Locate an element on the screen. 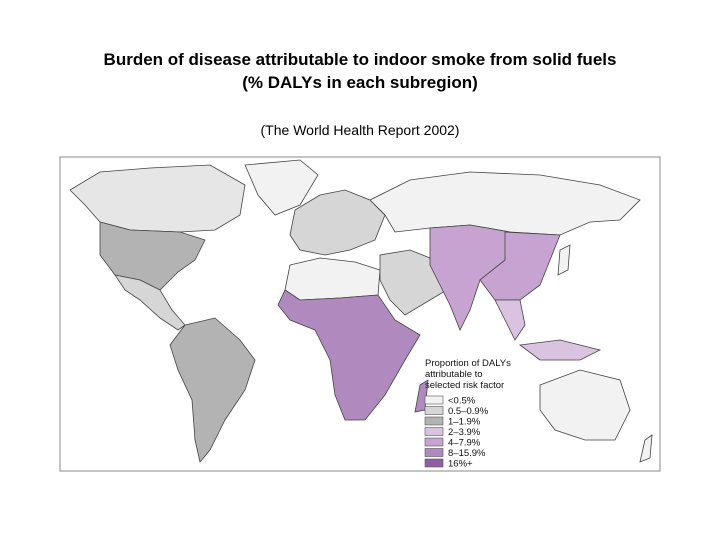 The width and height of the screenshot is (720, 540). legend-label: 0.5–0.9% is located at coordinates (468, 411).